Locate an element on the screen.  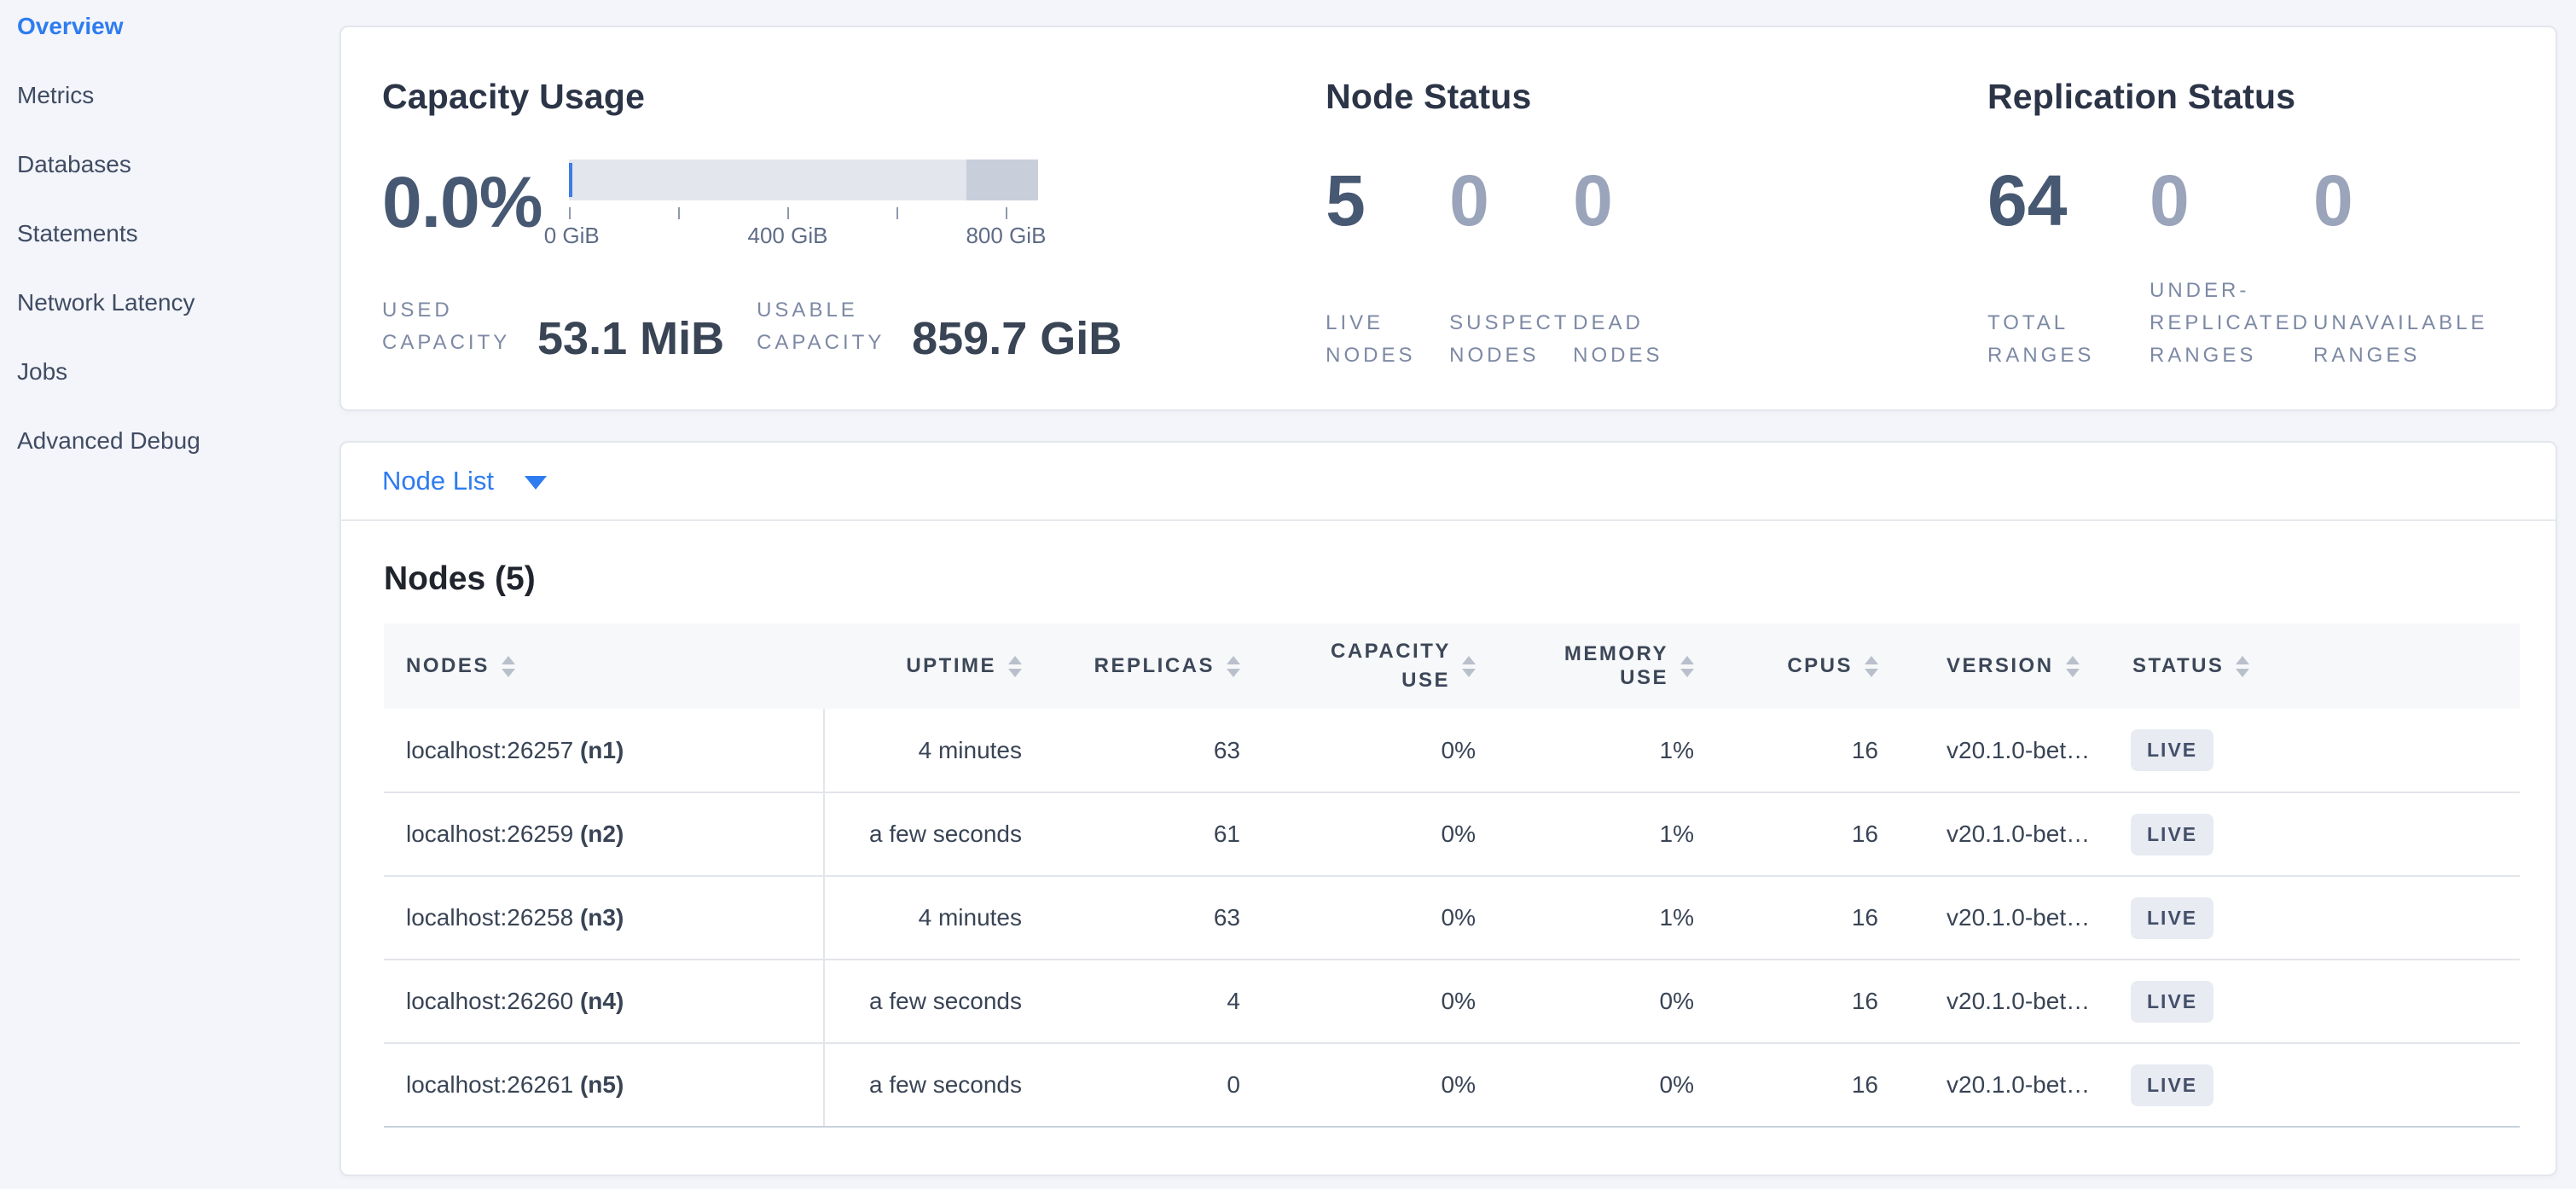
dead-nodes-count: 0 is located at coordinates (1593, 200).